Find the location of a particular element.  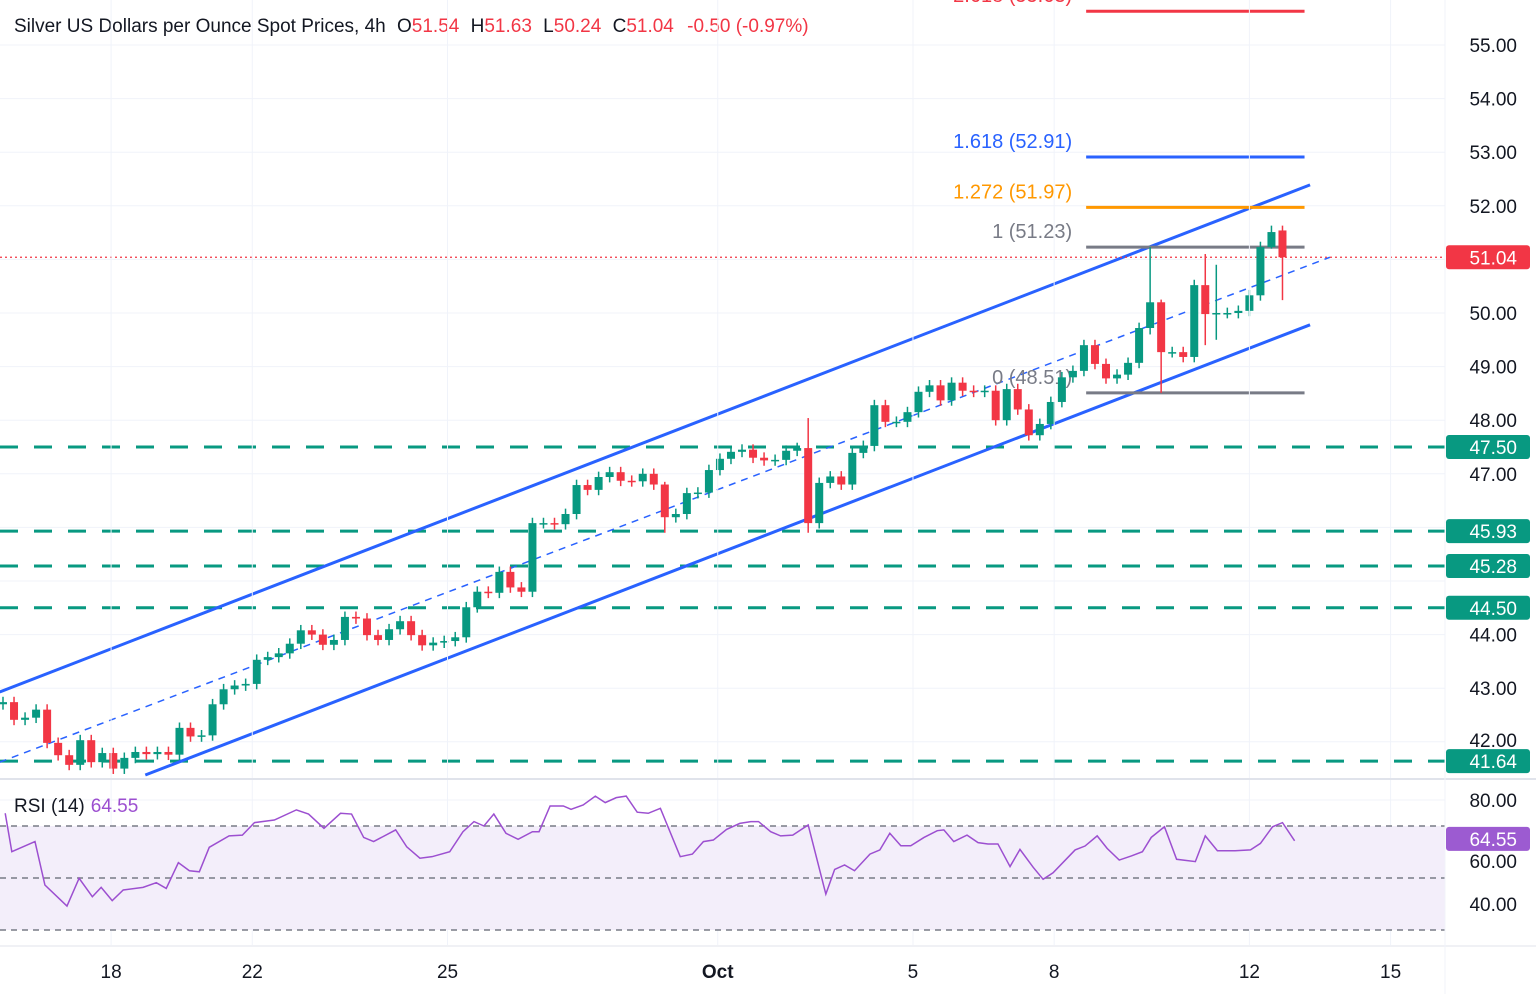

fib-level-label: 1 (51.23) is located at coordinates (1032, 232).